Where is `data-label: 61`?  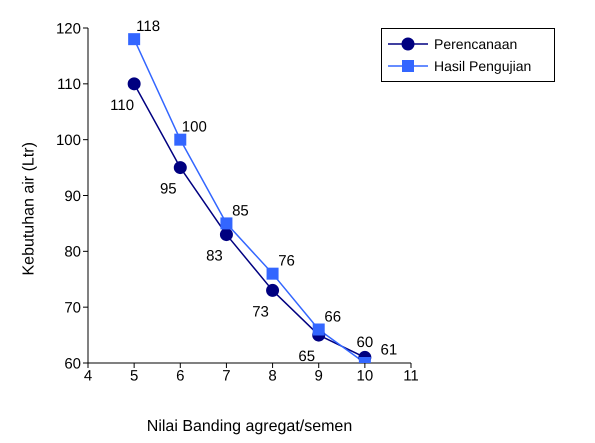
data-label: 61 is located at coordinates (389, 349).